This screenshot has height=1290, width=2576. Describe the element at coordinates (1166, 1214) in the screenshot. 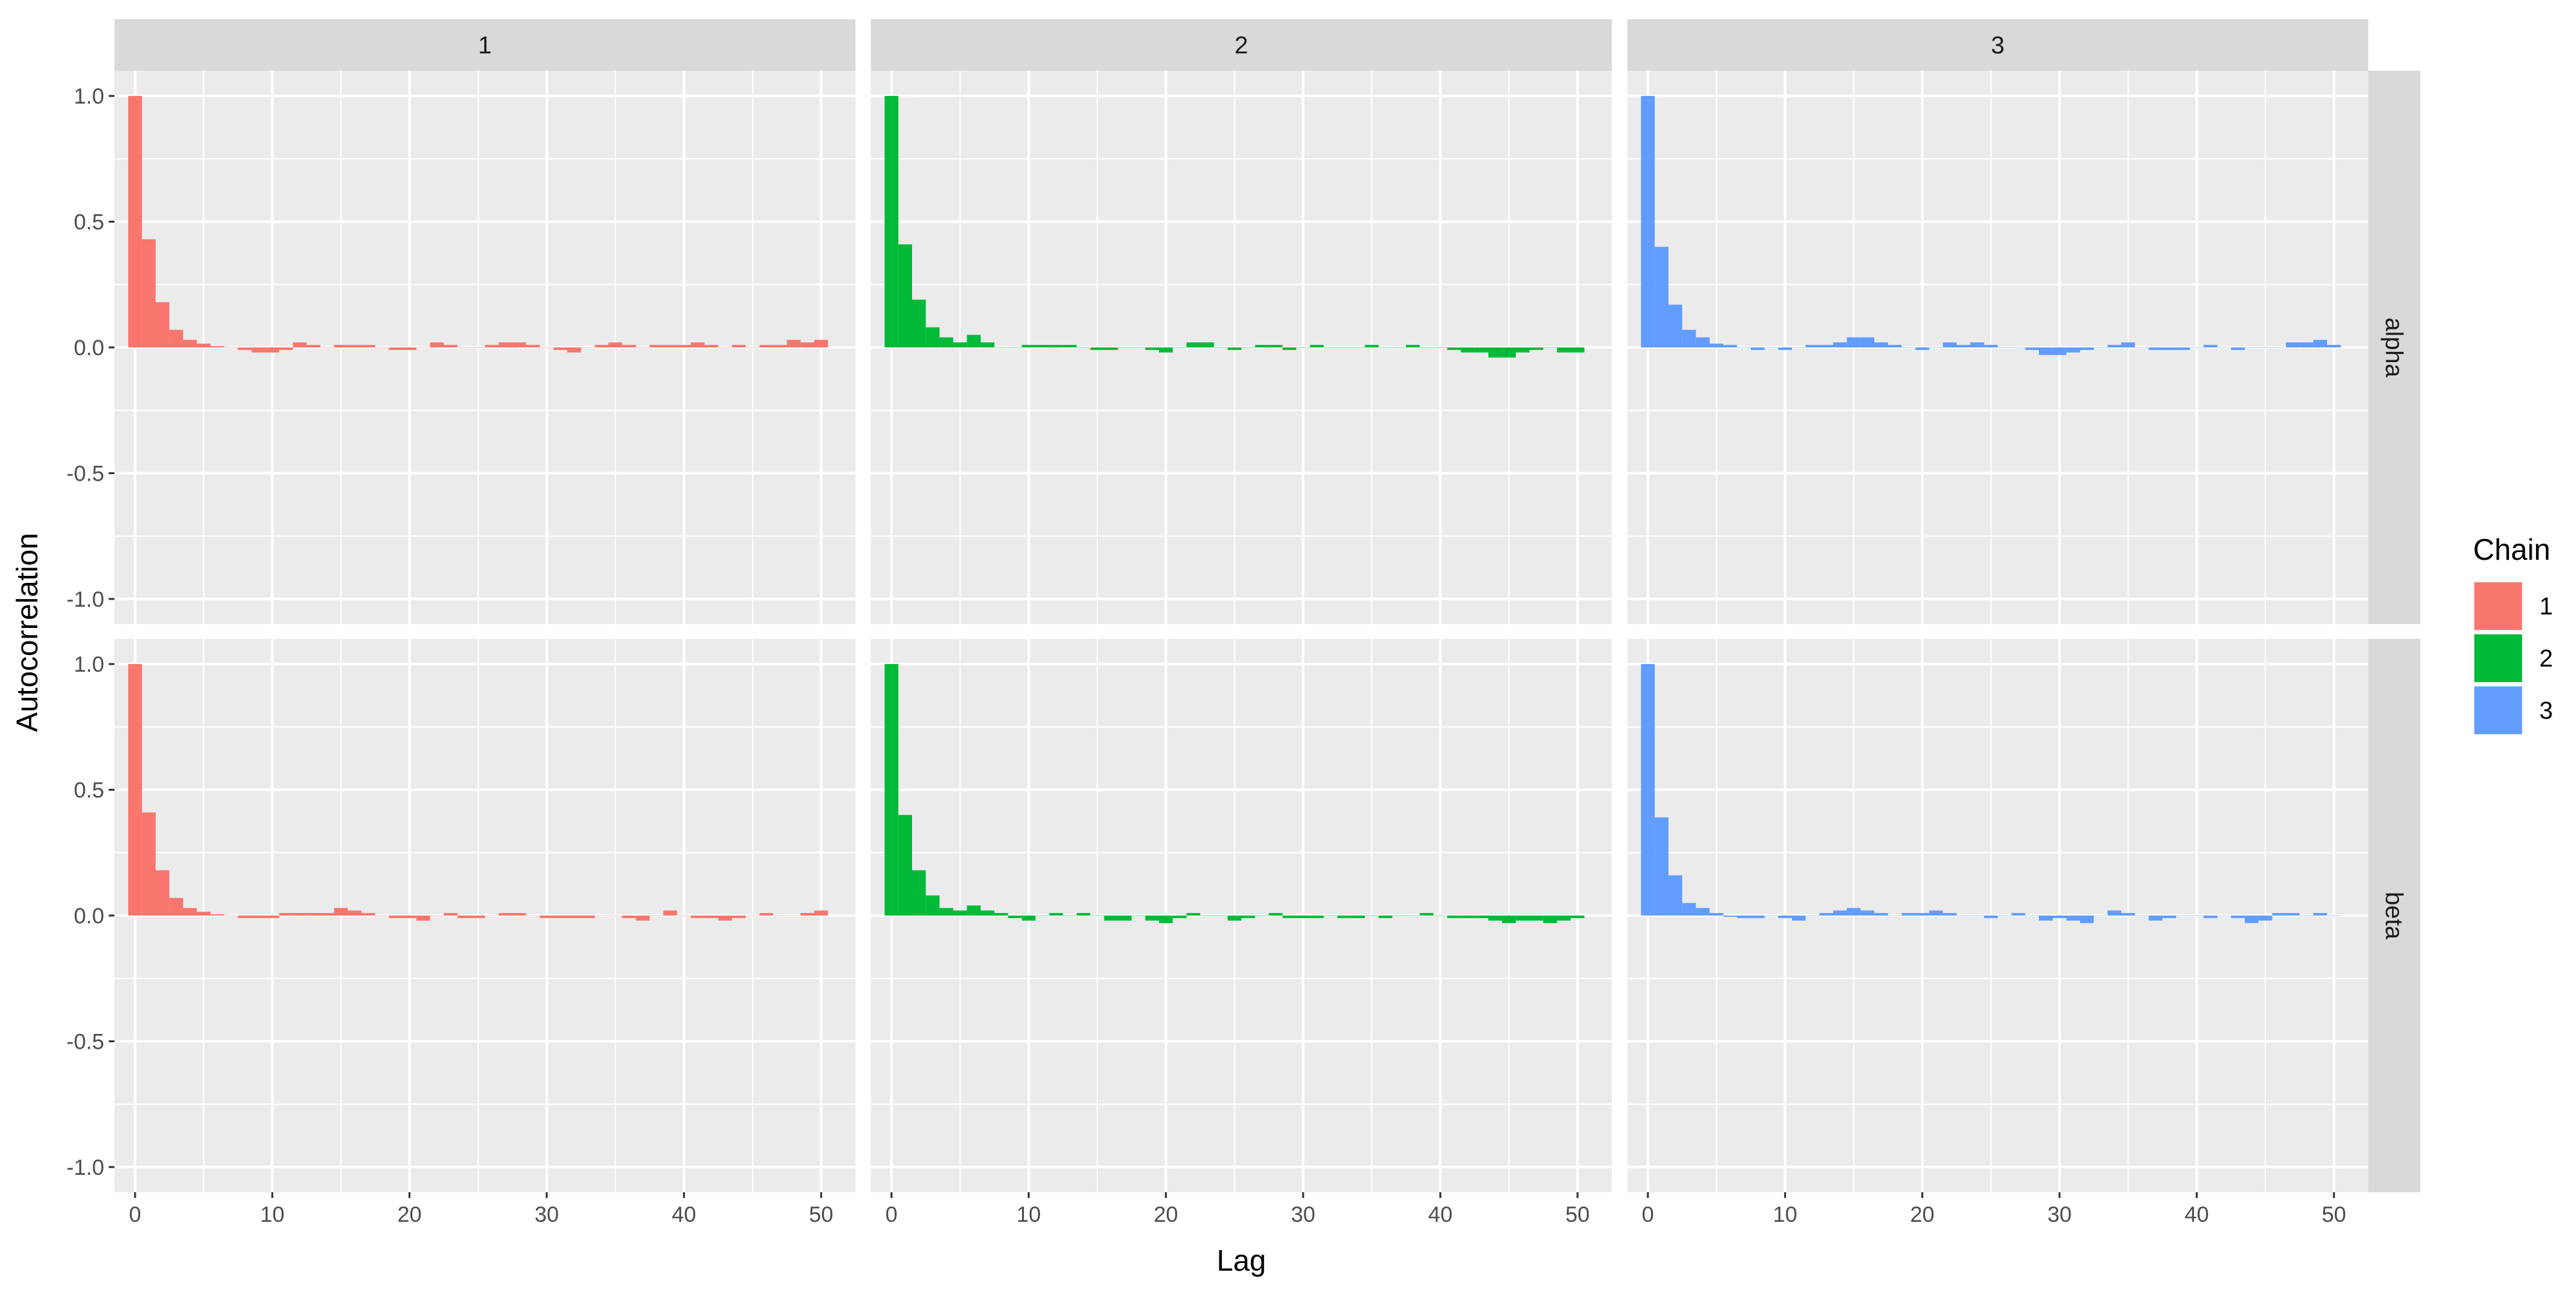

I see `x-tick-label: 20` at that location.